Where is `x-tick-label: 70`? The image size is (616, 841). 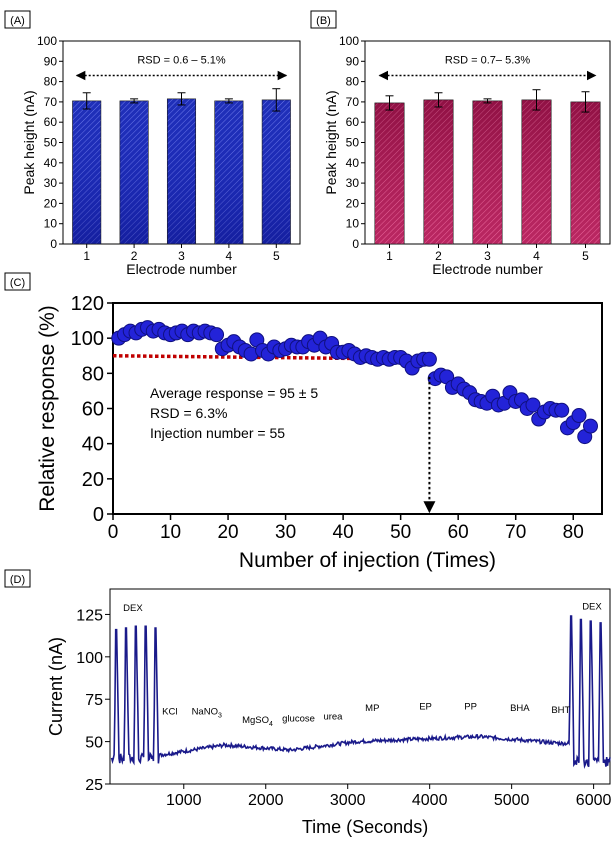
x-tick-label: 70 is located at coordinates (515, 532).